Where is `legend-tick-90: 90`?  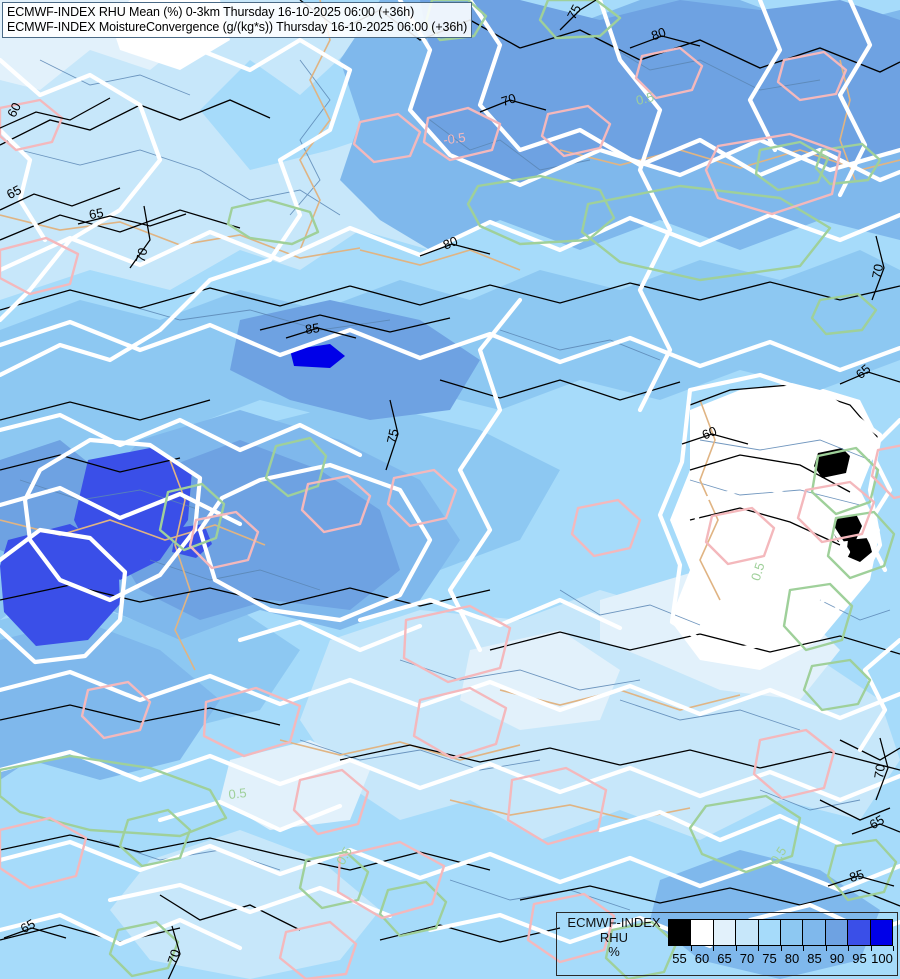 legend-tick-90: 90 is located at coordinates (837, 958).